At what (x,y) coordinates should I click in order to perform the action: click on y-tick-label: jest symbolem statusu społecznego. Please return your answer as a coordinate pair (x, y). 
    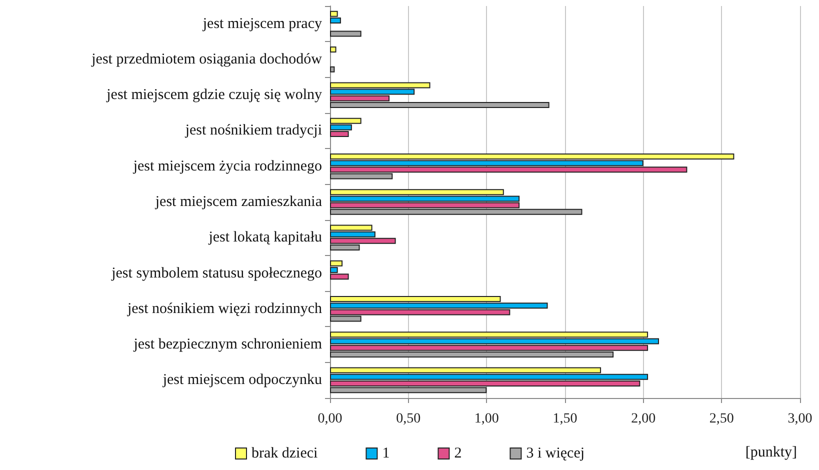
    Looking at the image, I should click on (216, 273).